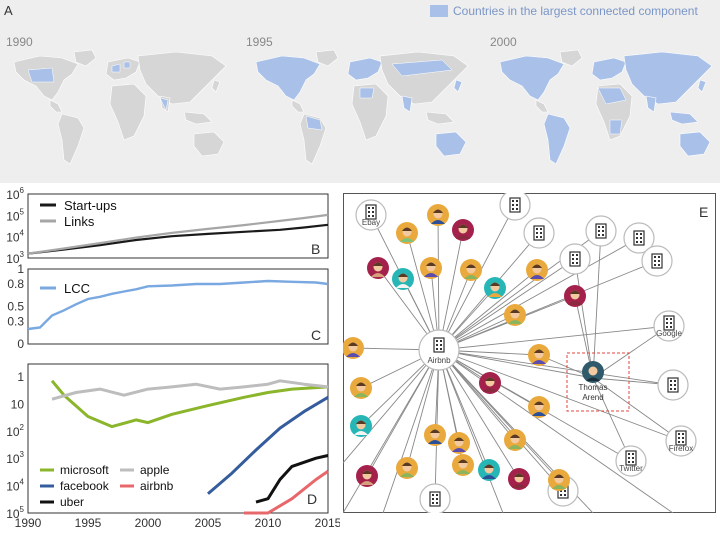 The width and height of the screenshot is (720, 534). I want to click on panel-b-frame, so click(178, 226).